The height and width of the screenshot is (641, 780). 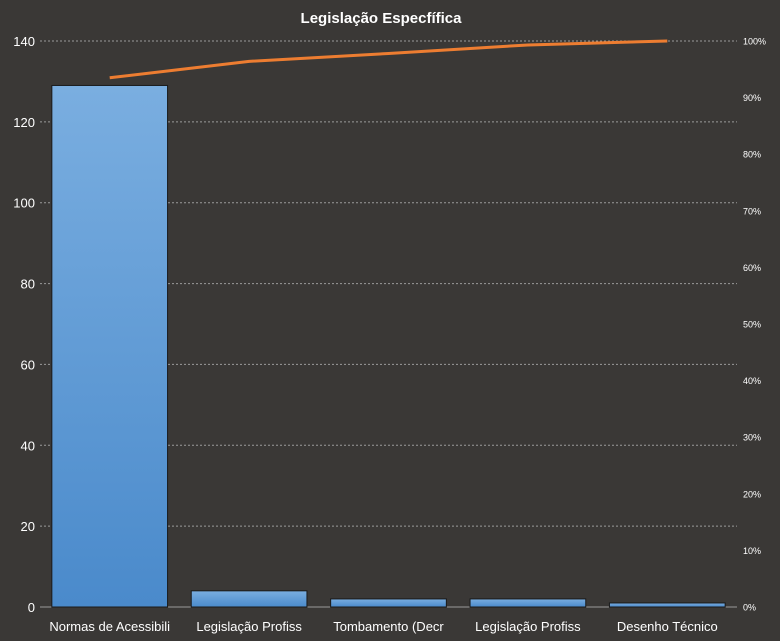 I want to click on y2-tick-label: 80%, so click(x=752, y=155).